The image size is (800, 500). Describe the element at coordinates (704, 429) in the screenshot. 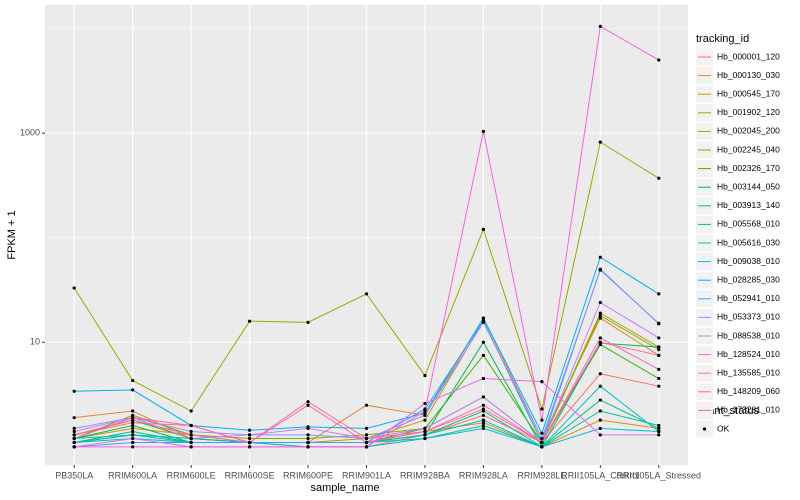

I see `legend-swatch` at that location.